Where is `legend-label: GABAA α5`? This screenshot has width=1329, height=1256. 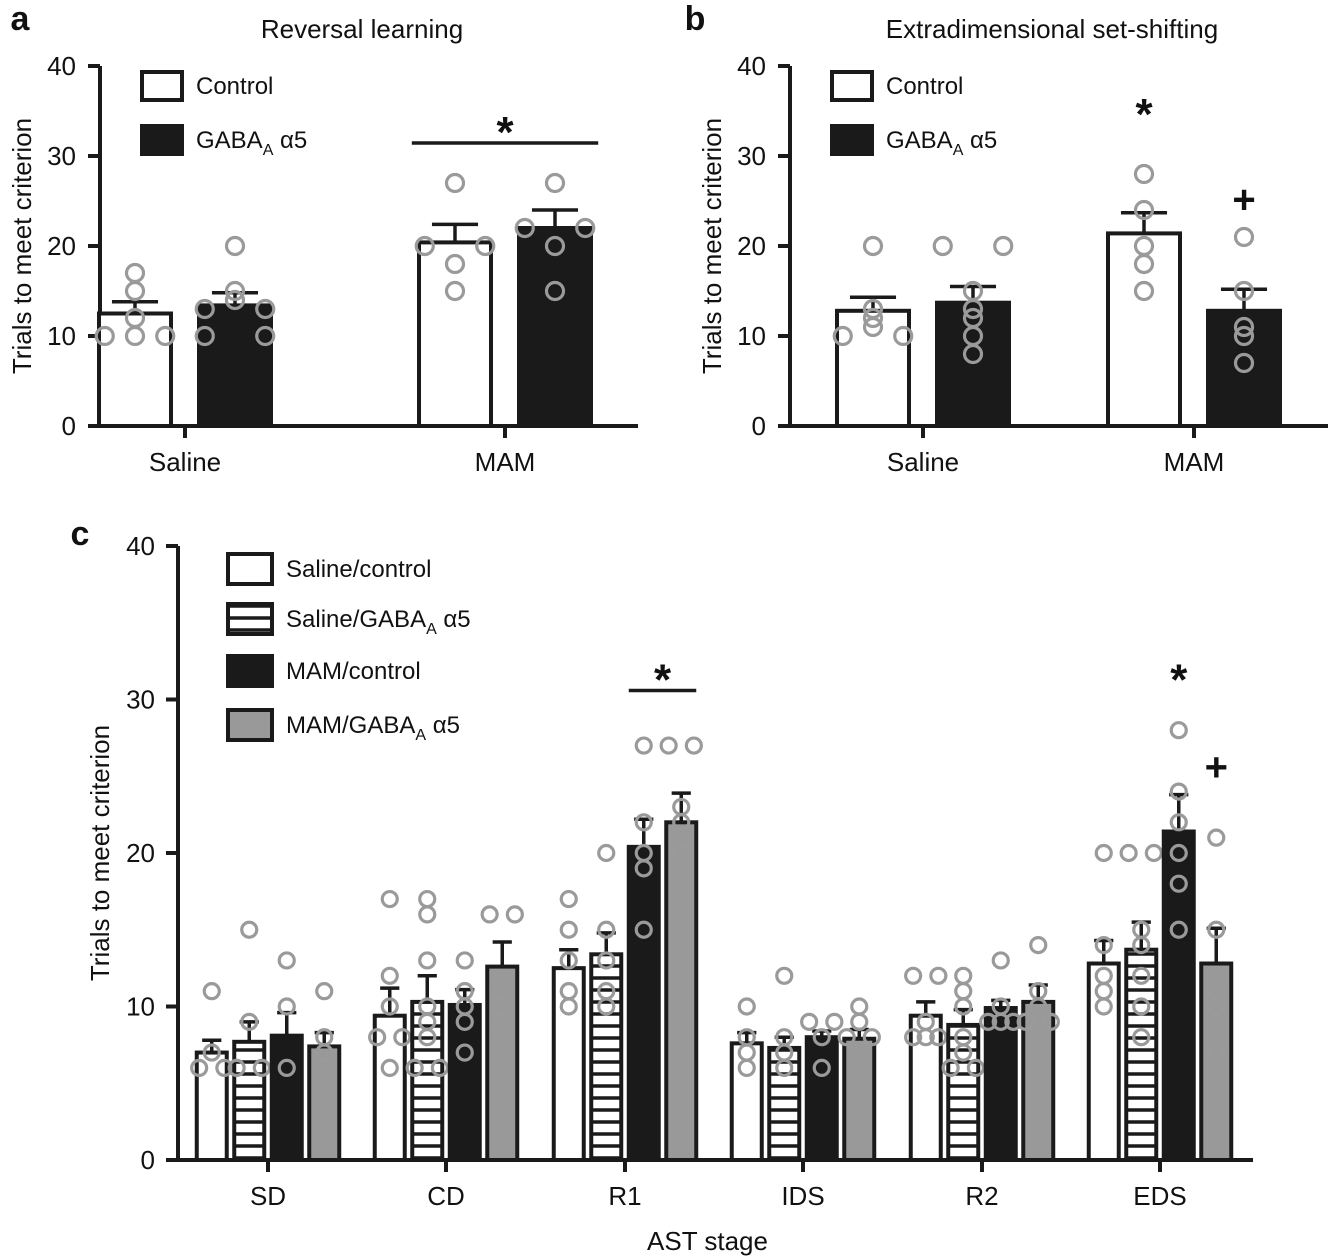
legend-label: GABAA α5 is located at coordinates (251, 143).